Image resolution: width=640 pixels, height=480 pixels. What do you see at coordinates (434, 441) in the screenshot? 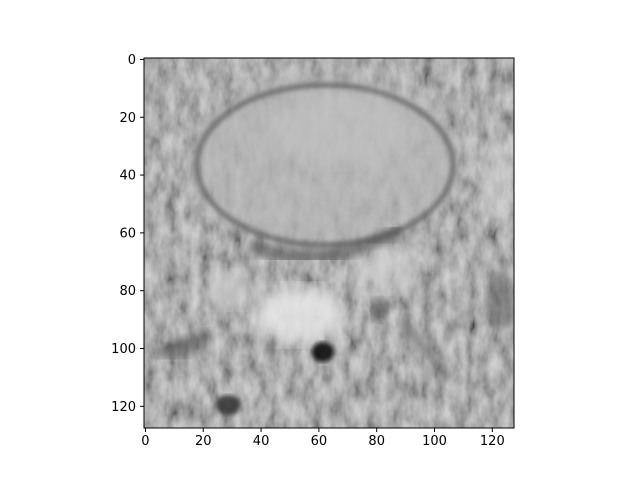
I see `x-tick-label: 100` at bounding box center [434, 441].